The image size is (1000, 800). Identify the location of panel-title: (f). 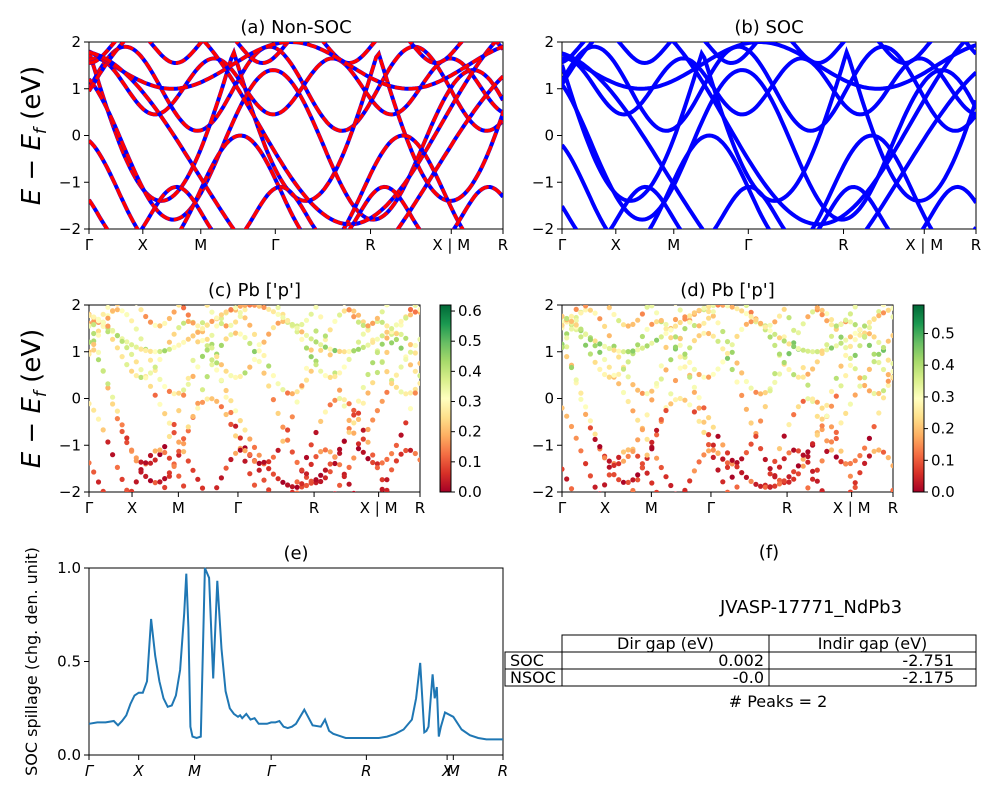
(769, 552).